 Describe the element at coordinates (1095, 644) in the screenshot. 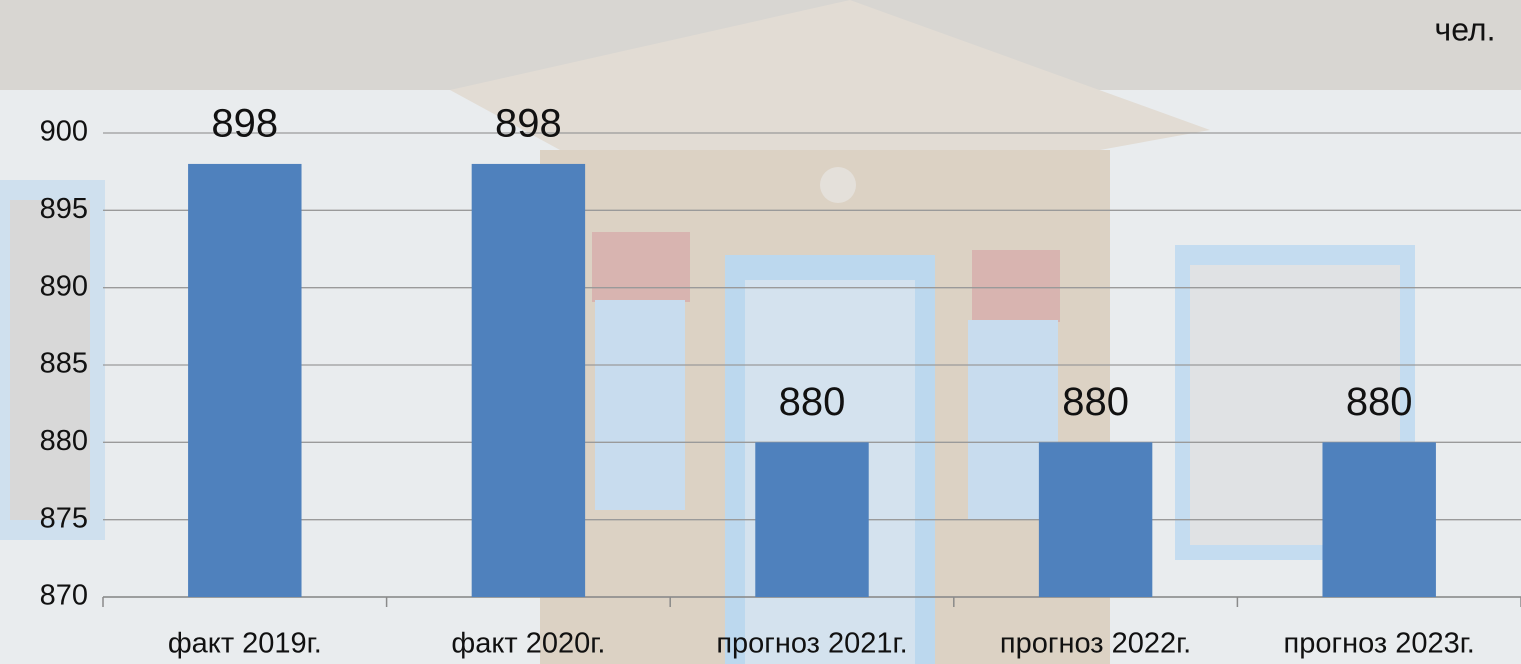

I see `x-tick-label: прогноз 2022г.` at that location.